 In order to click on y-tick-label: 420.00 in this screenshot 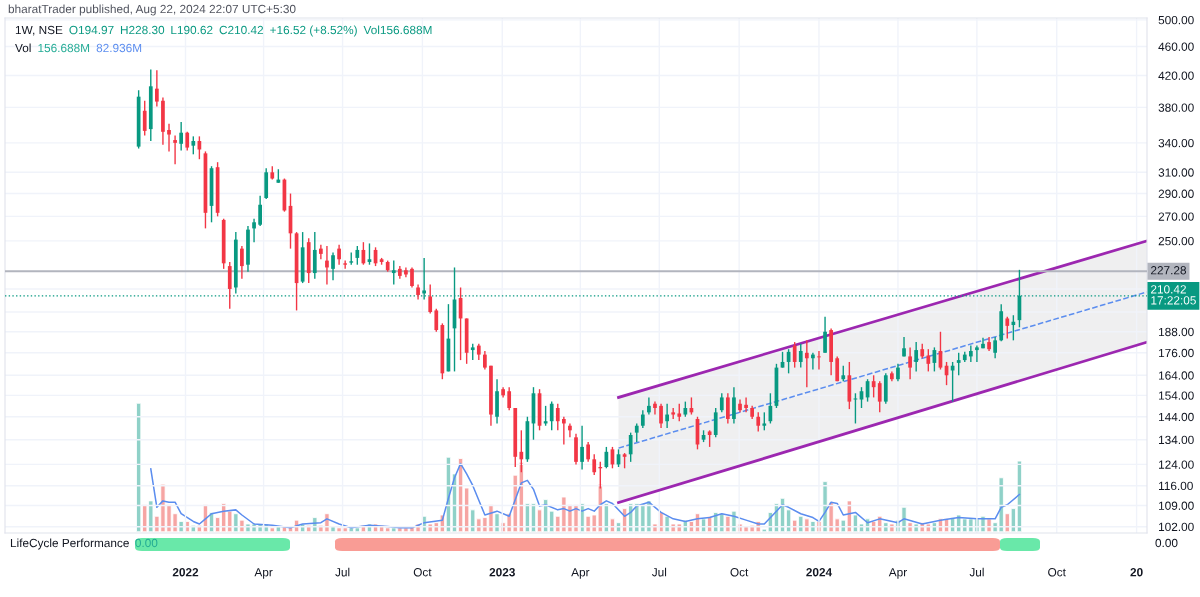, I will do `click(1176, 75)`.